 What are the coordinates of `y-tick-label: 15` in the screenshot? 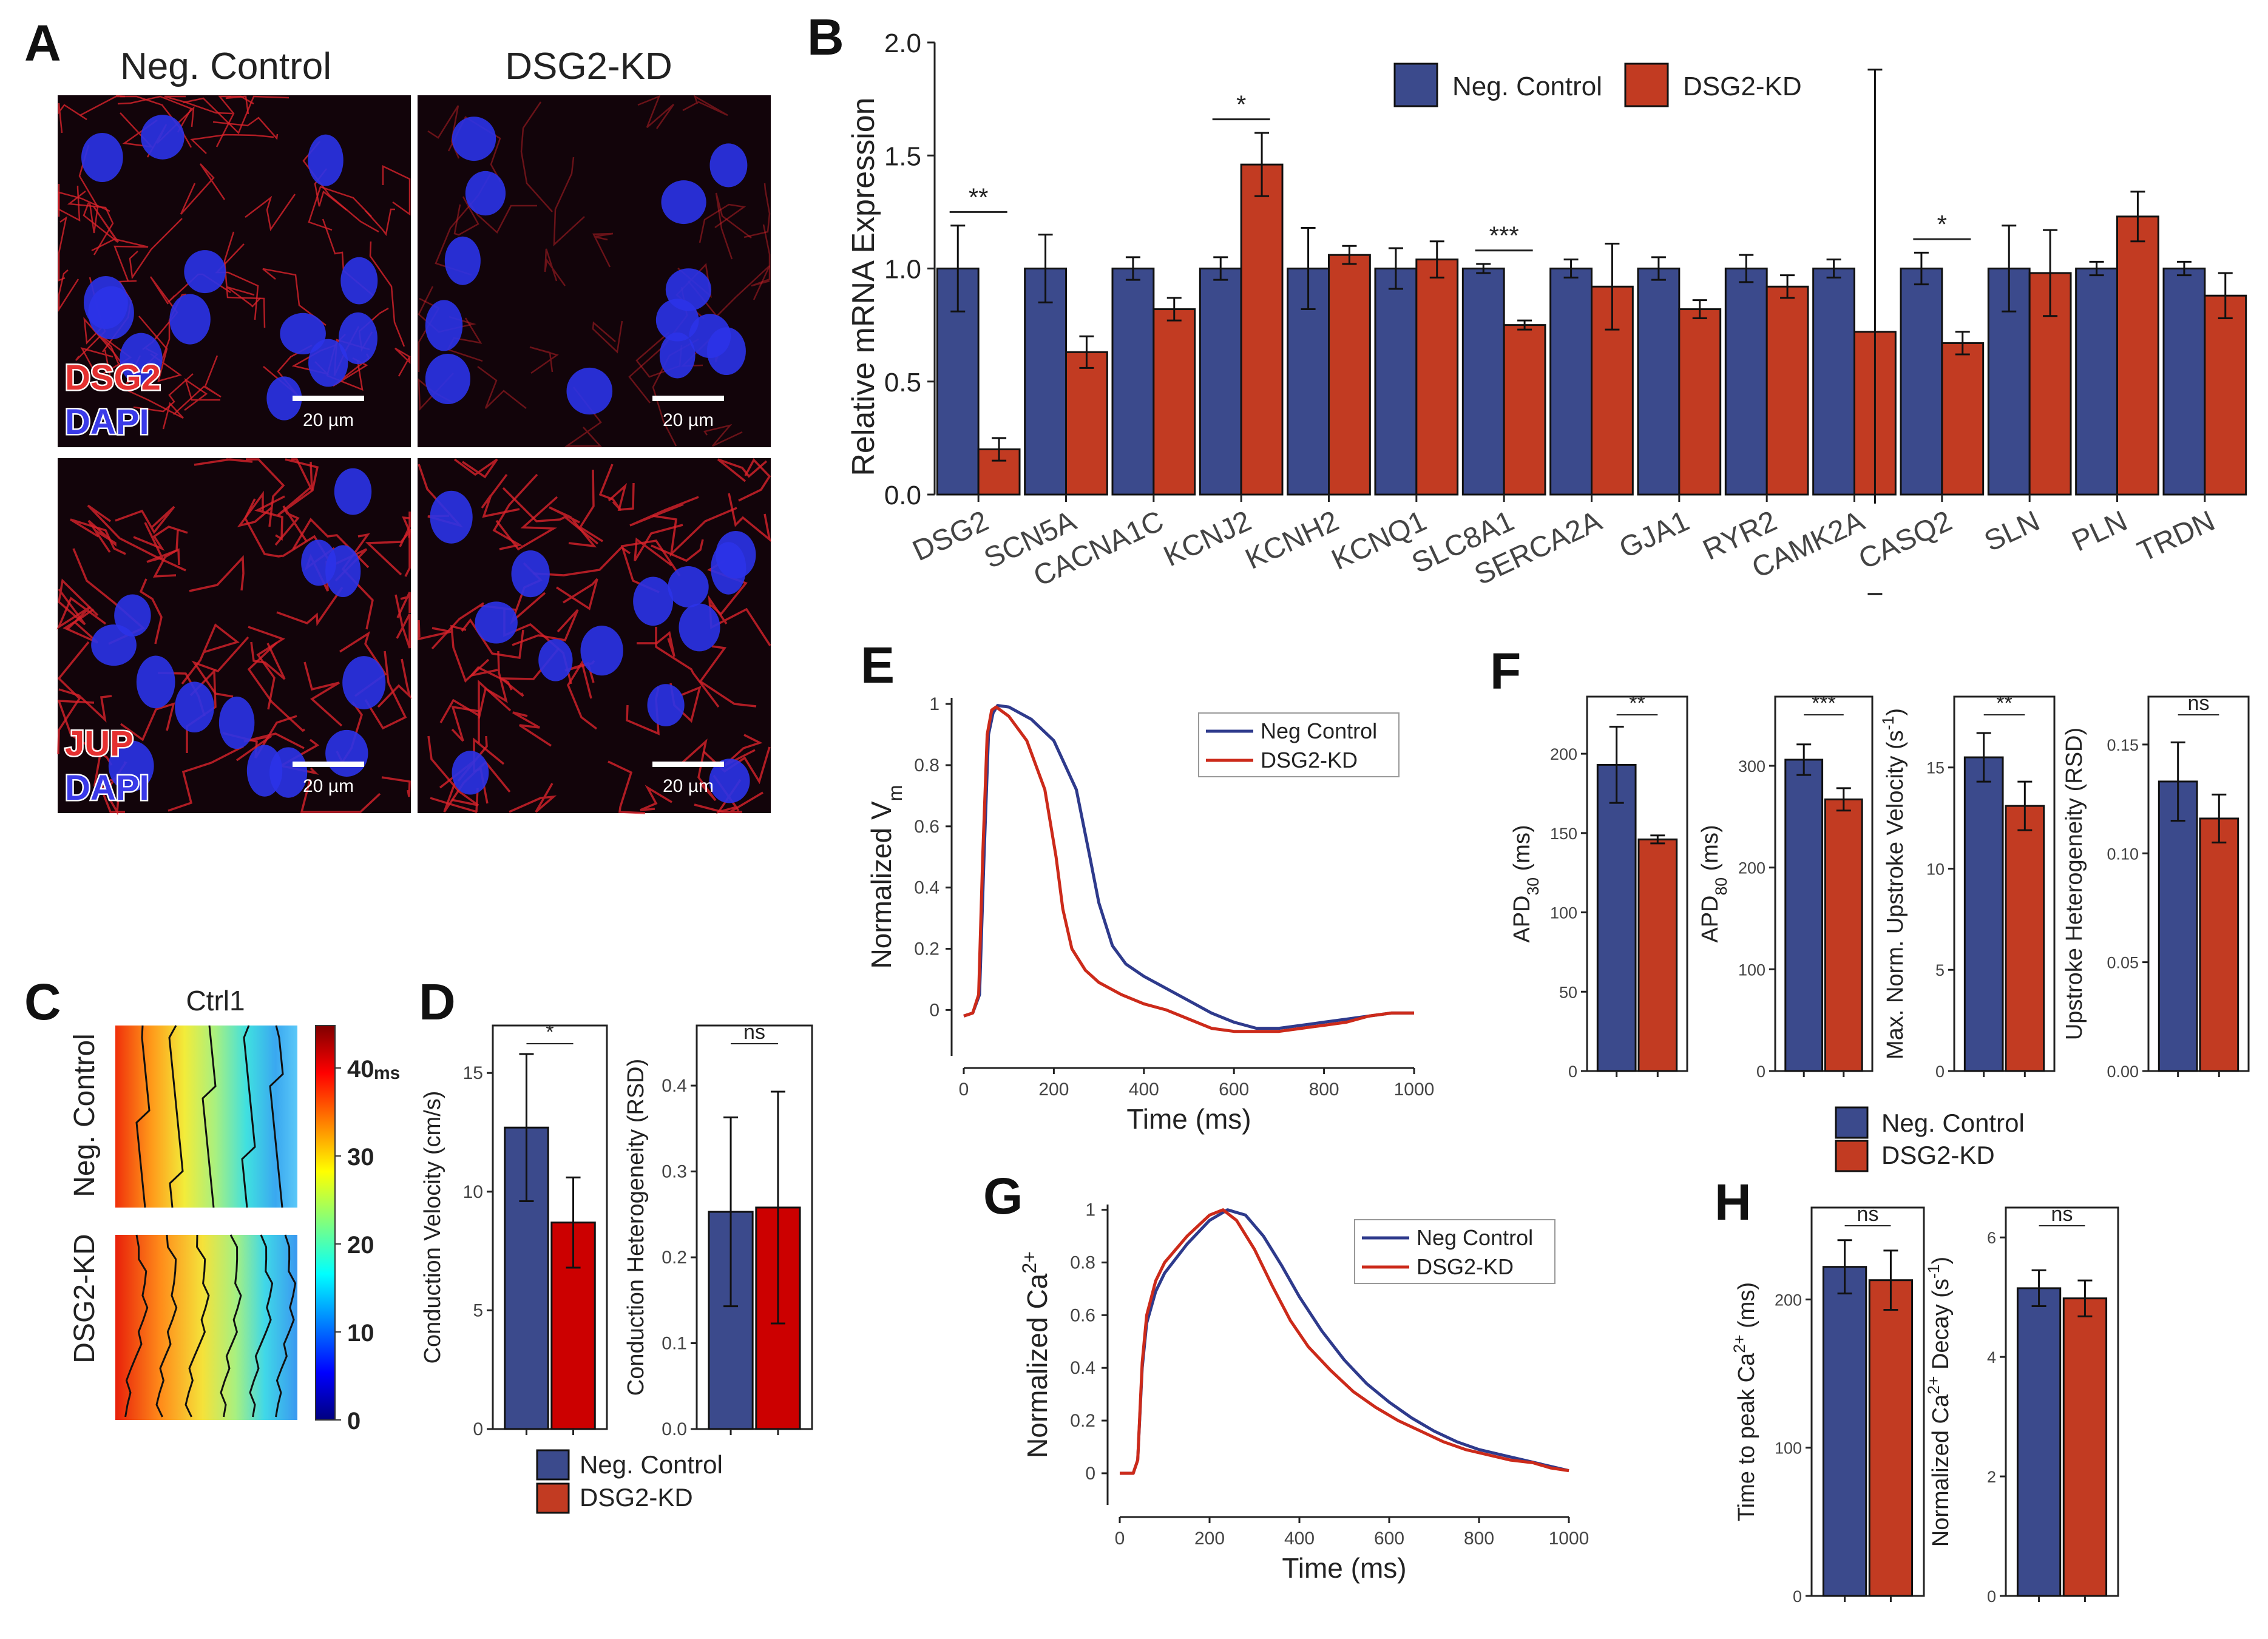 It's located at (1935, 768).